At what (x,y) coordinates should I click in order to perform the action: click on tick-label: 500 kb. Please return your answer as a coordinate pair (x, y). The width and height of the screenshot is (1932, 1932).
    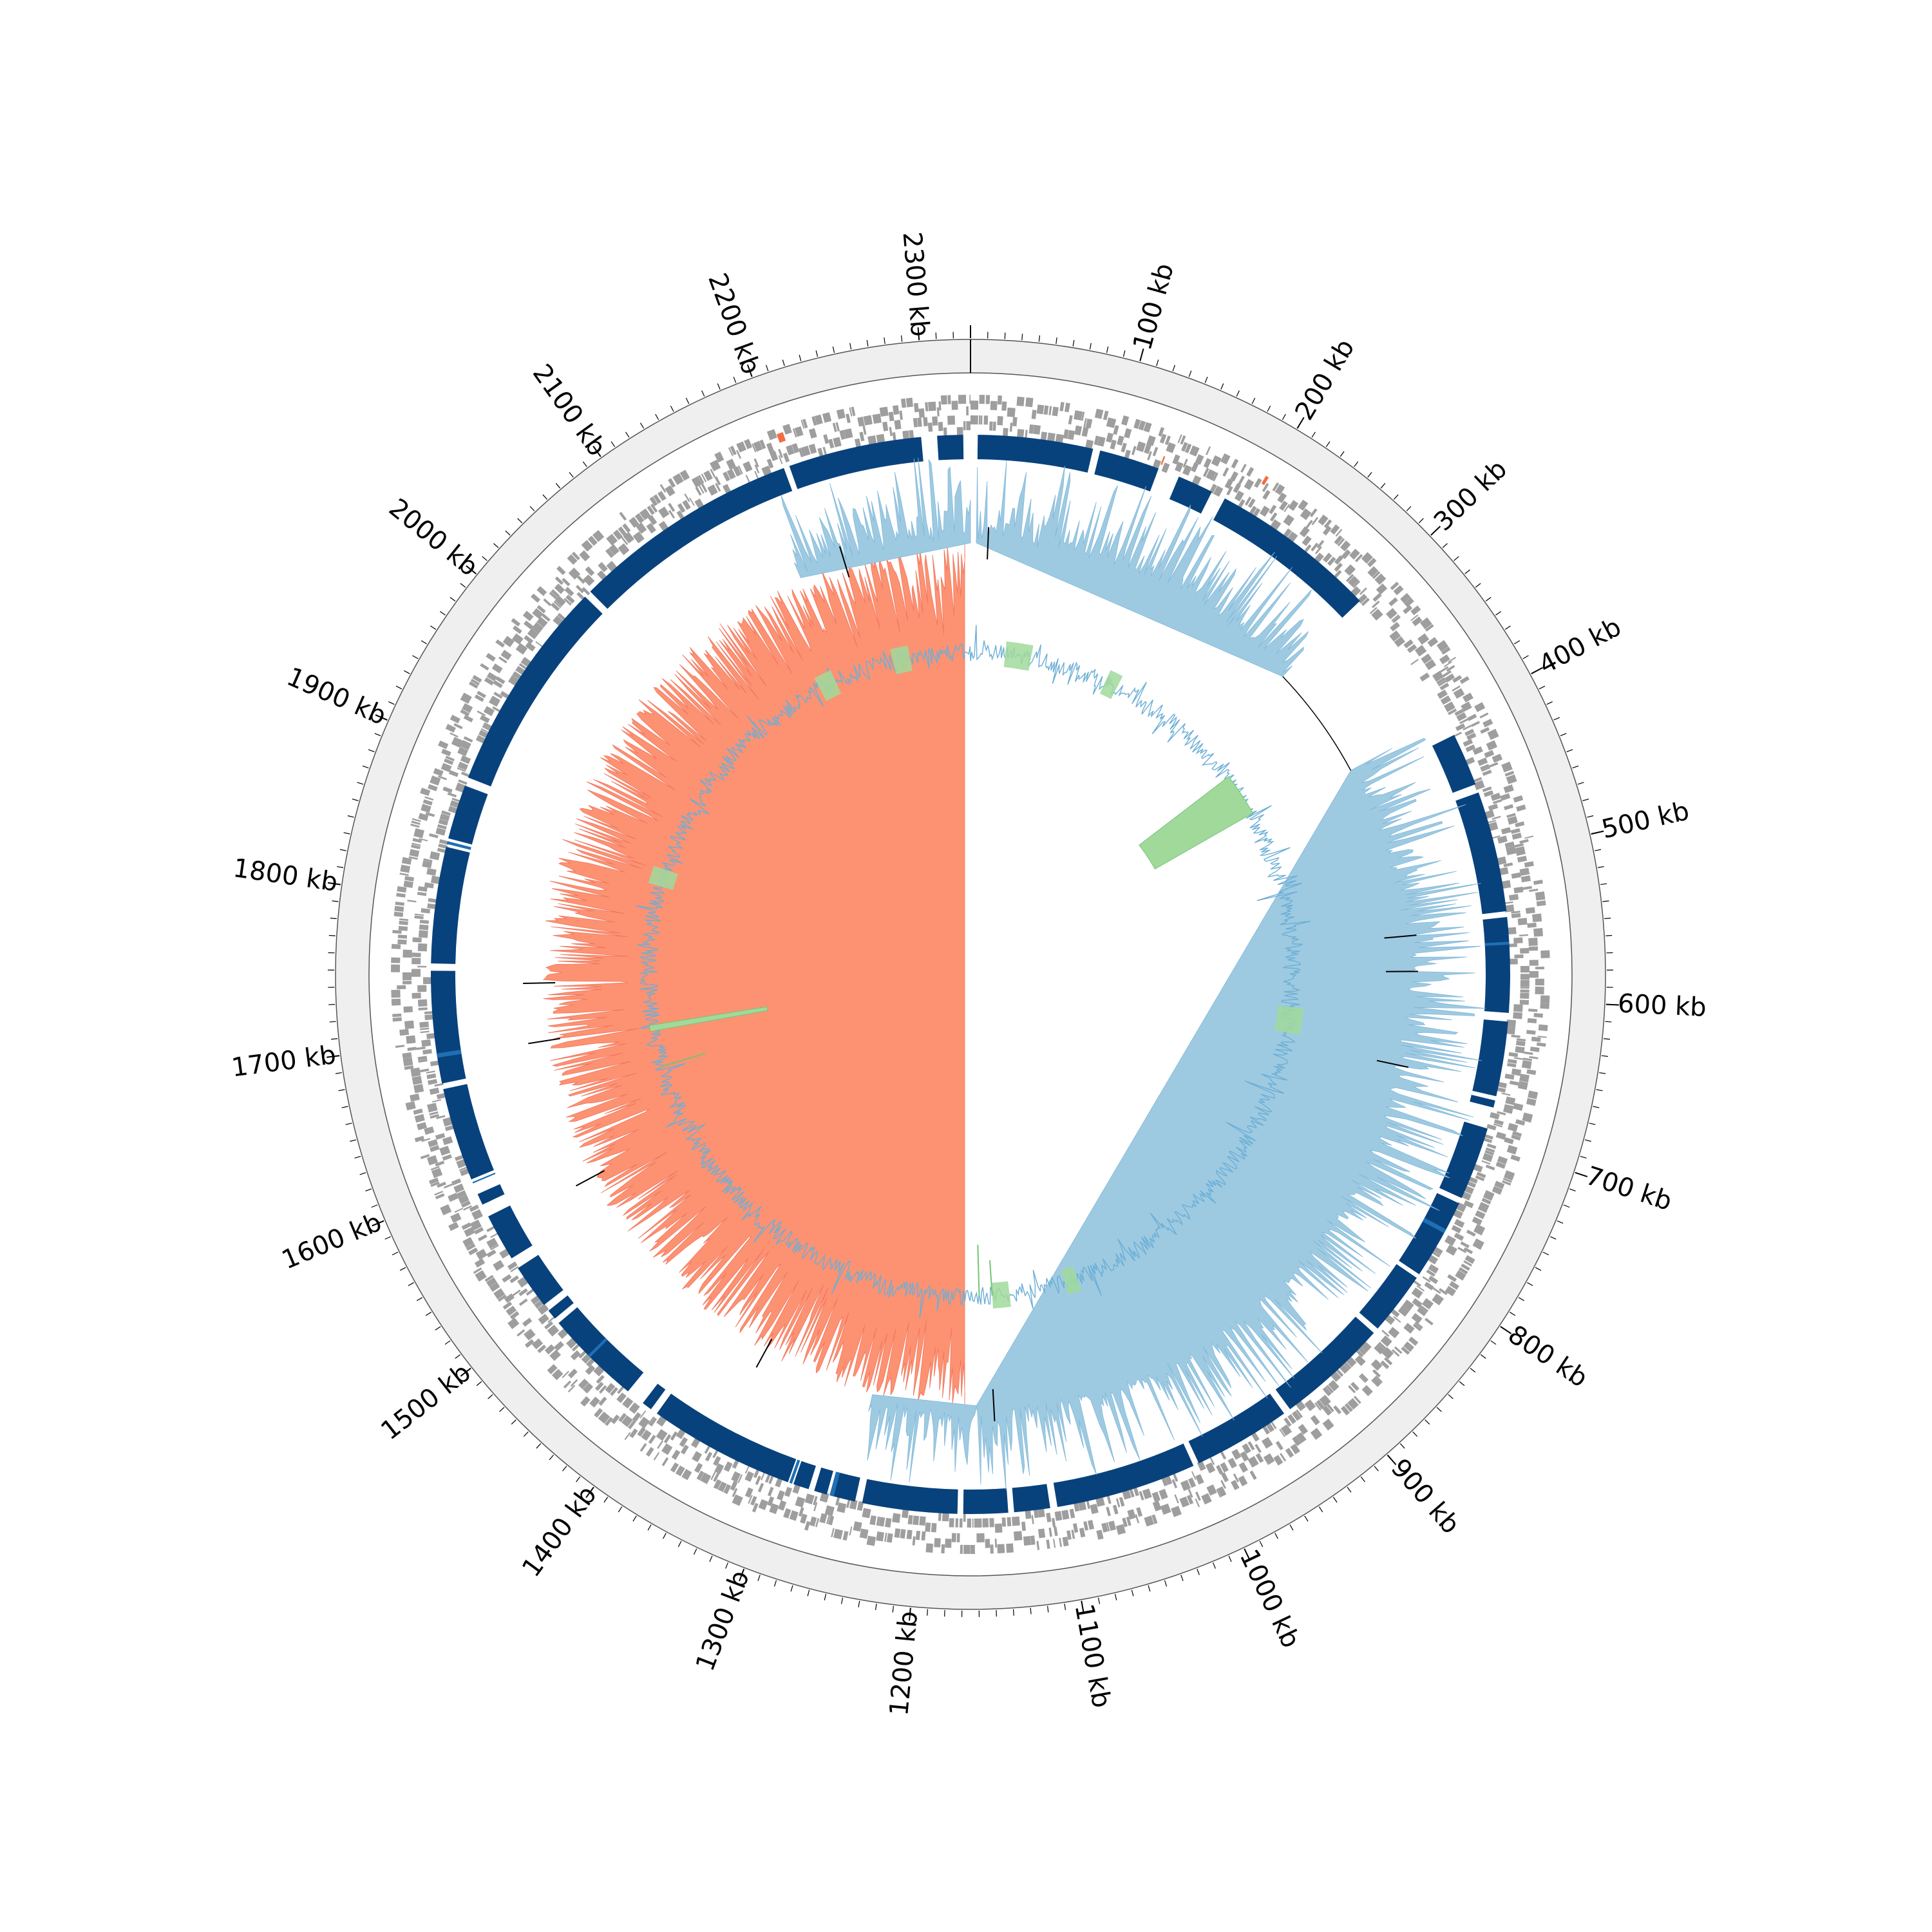
    Looking at the image, I should click on (1645, 820).